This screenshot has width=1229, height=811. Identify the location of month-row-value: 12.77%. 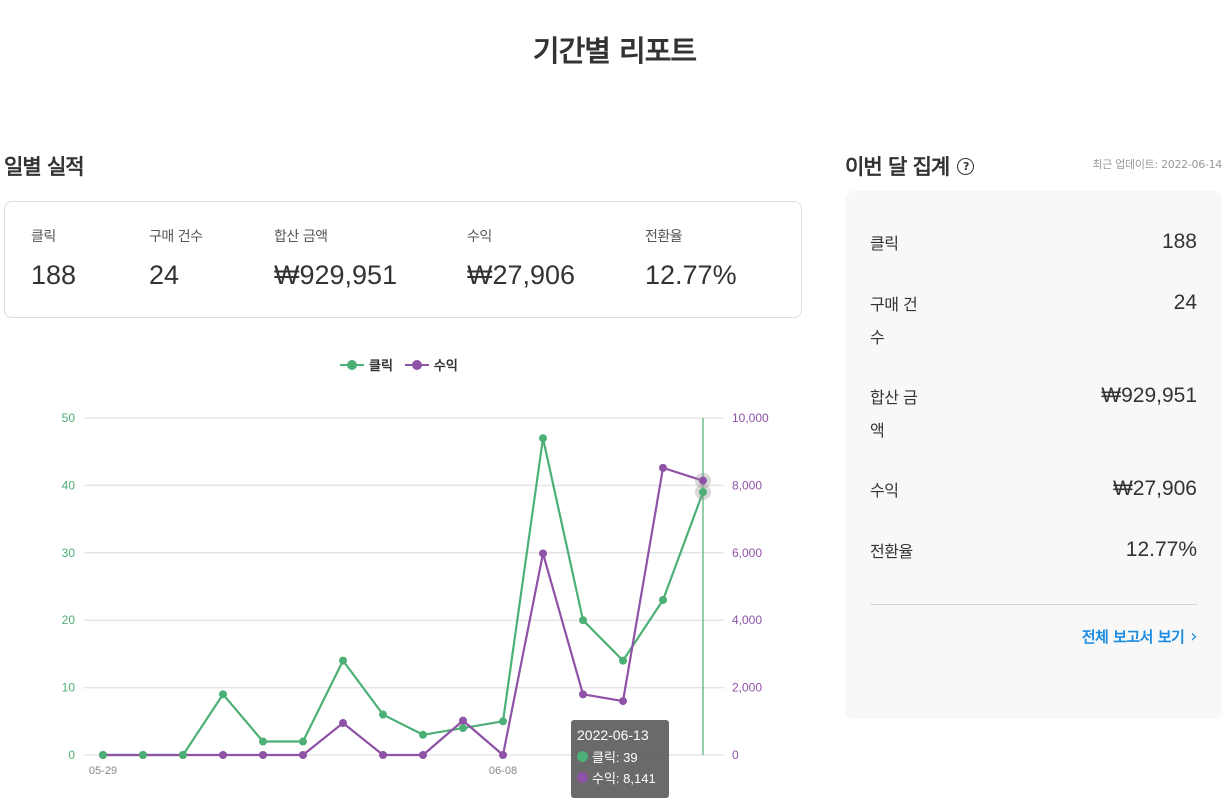
(1161, 549).